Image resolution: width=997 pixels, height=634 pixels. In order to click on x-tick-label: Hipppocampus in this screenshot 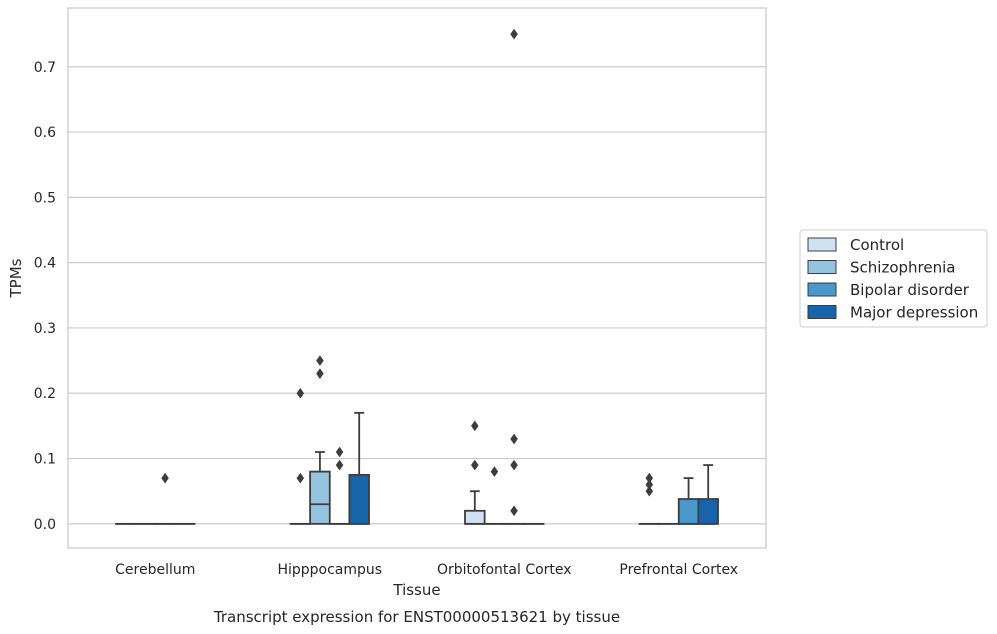, I will do `click(329, 570)`.